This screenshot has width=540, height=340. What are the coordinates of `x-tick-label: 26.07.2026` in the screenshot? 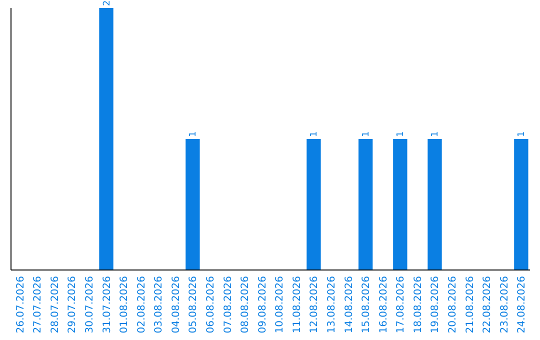 It's located at (20, 305).